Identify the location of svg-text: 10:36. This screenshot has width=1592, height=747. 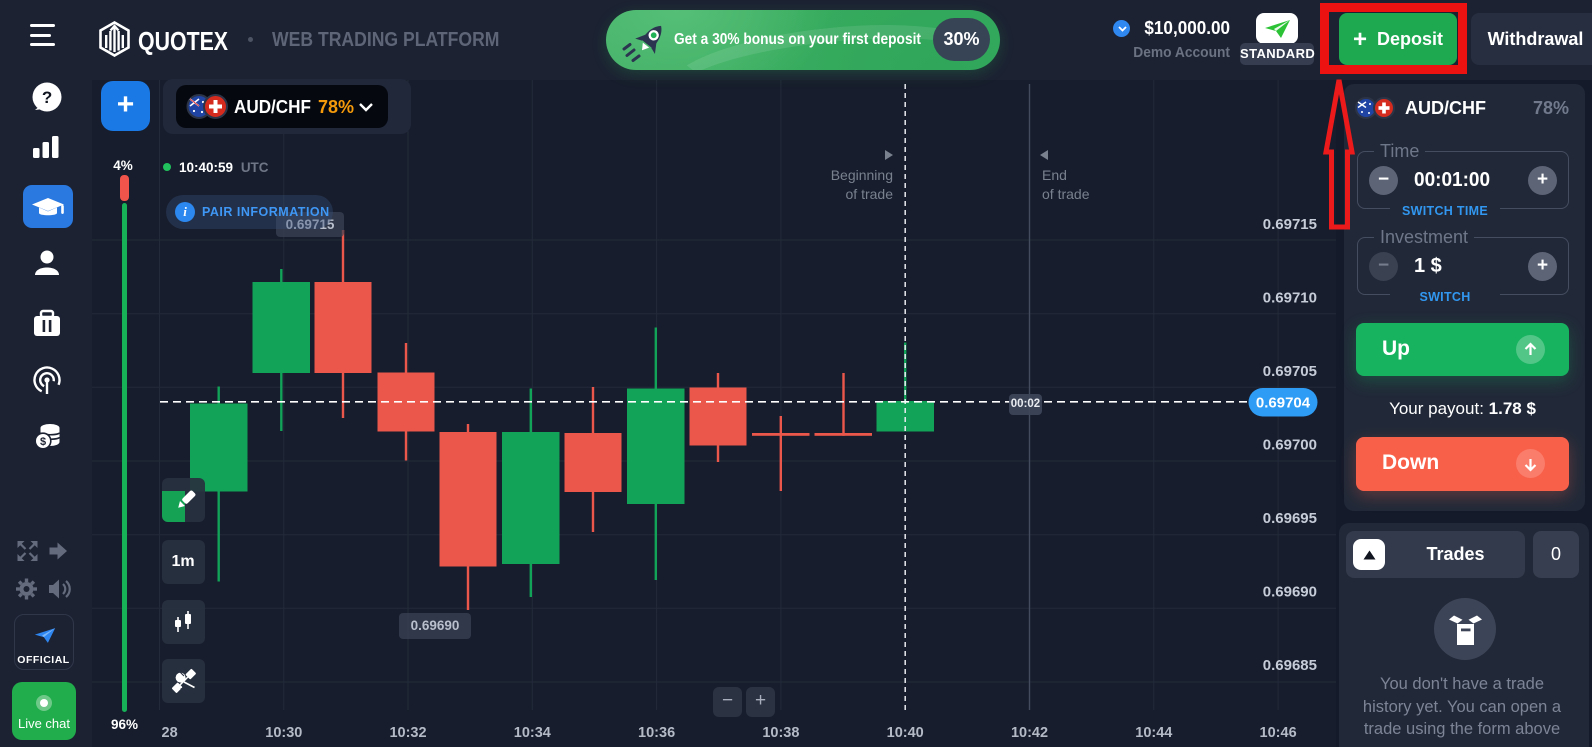
(656, 733).